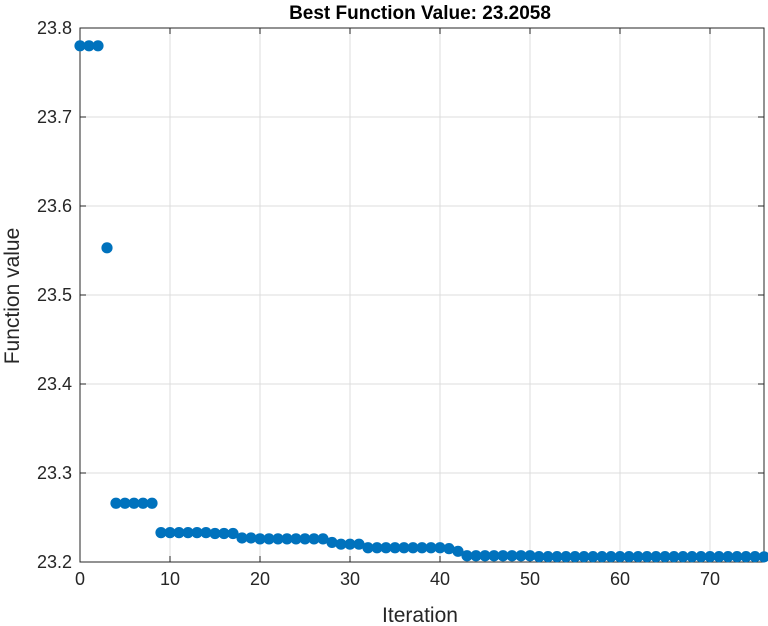 The height and width of the screenshot is (626, 768). What do you see at coordinates (530, 579) in the screenshot?
I see `x-tick-label: 50` at bounding box center [530, 579].